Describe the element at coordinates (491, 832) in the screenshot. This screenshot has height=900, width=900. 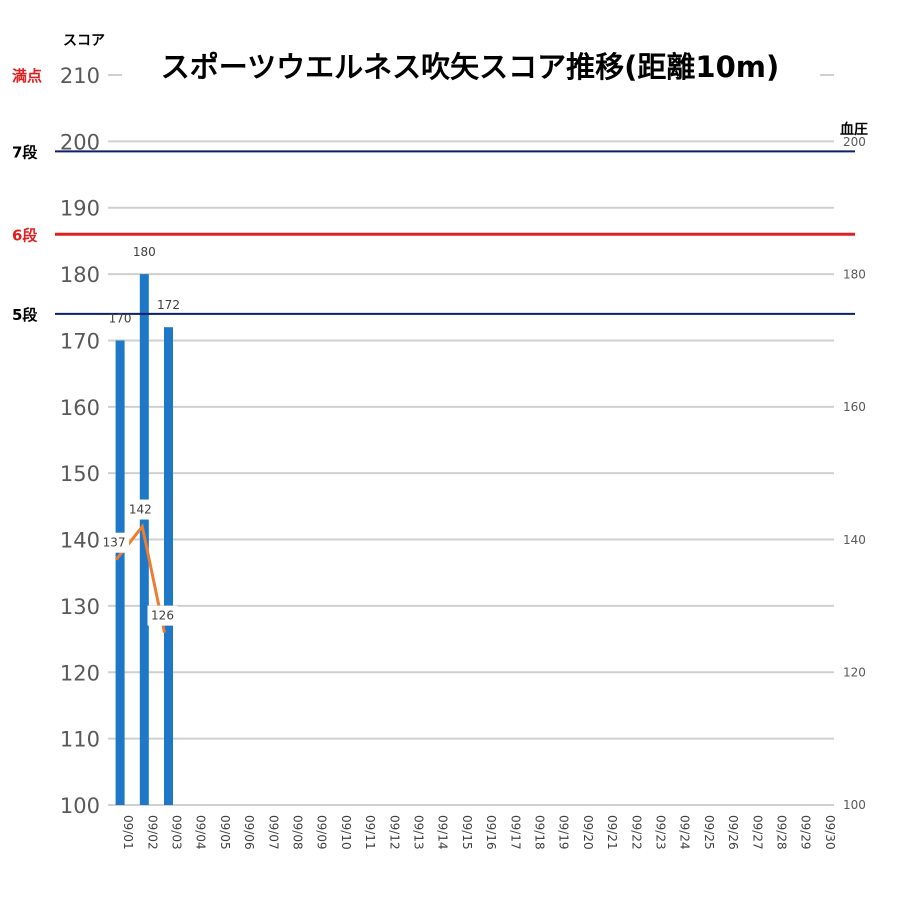
I see `x-tick-label: 09/16` at that location.